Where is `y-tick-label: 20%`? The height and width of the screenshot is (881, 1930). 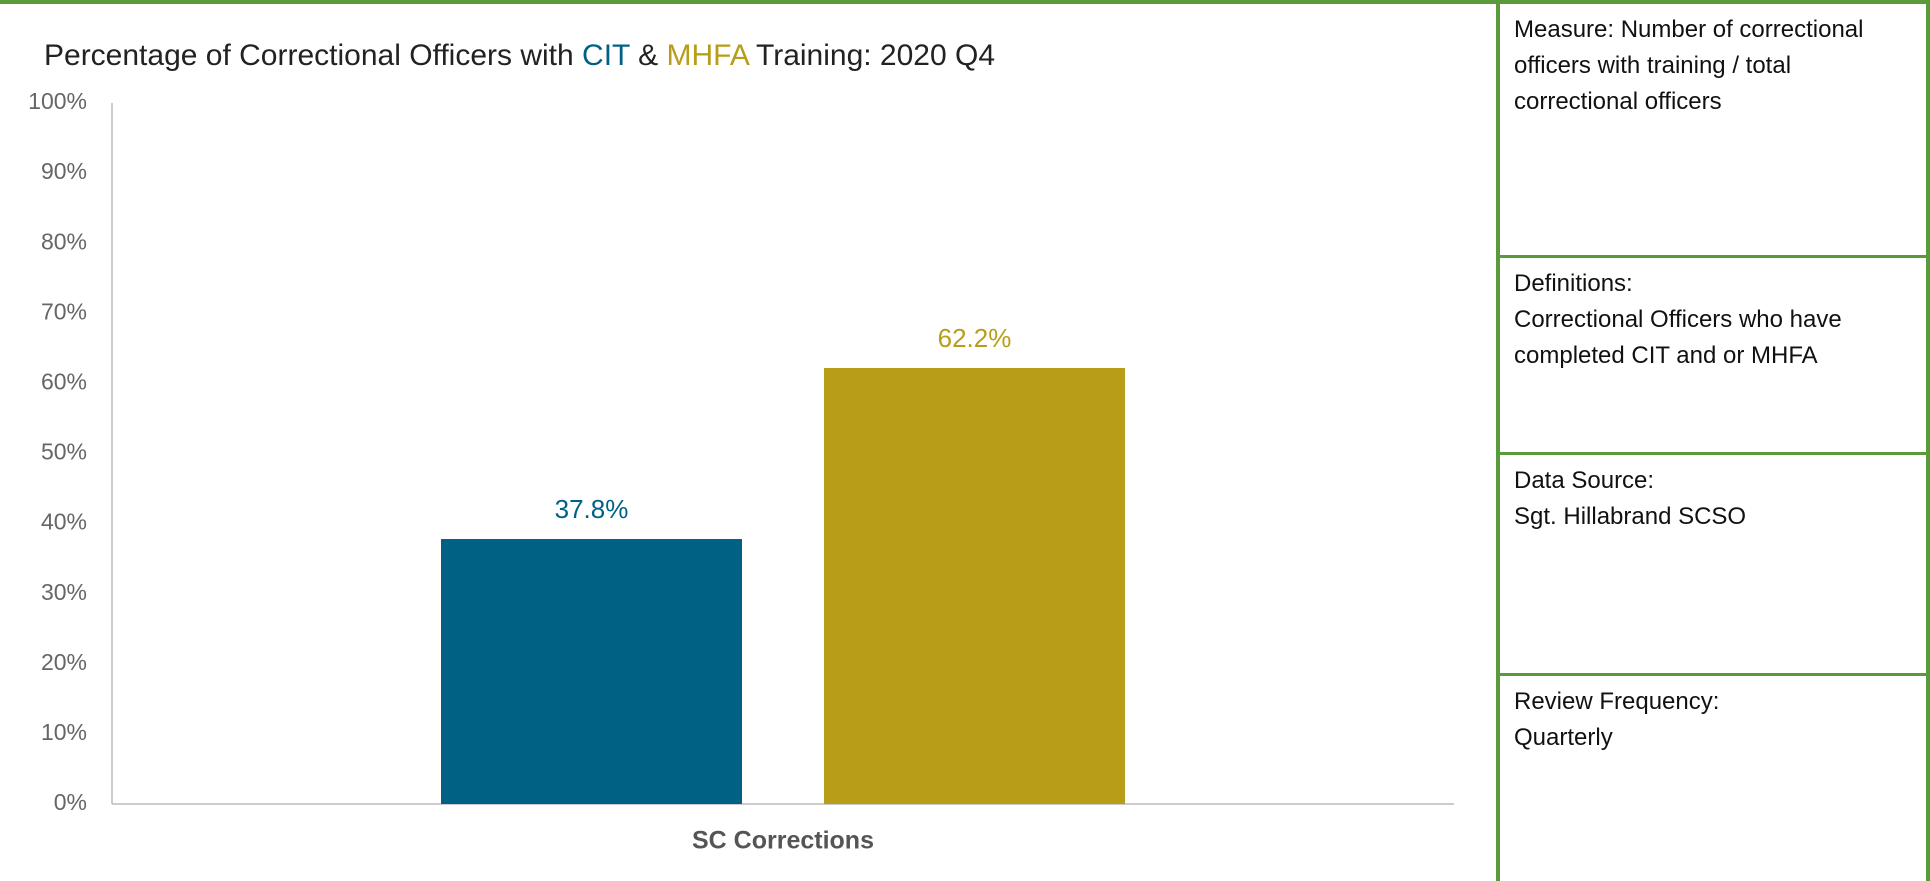 y-tick-label: 20% is located at coordinates (64, 662).